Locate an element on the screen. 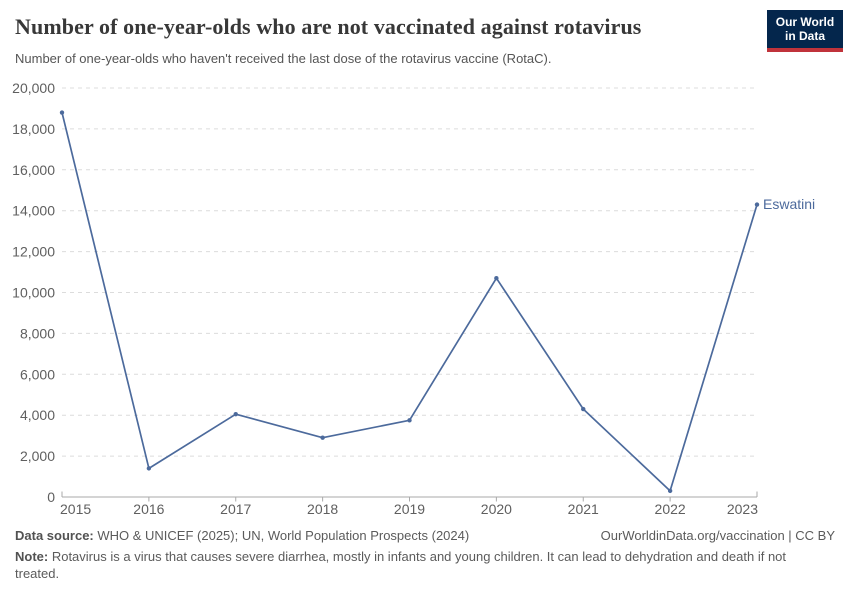 The width and height of the screenshot is (850, 600). y-axis-tick-label: 16,000 is located at coordinates (33, 170).